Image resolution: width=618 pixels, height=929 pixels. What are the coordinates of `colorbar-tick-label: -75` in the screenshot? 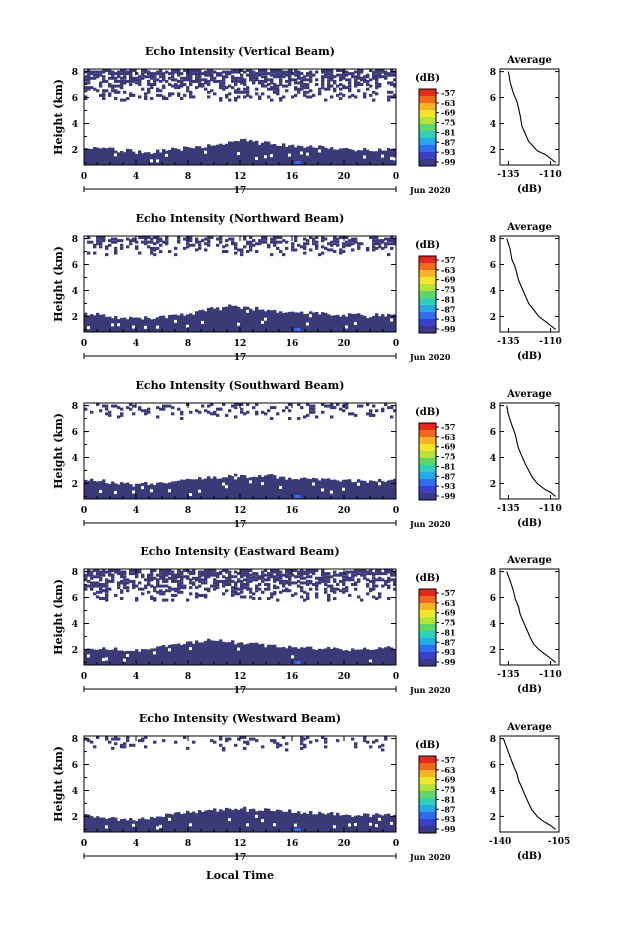 It's located at (448, 790).